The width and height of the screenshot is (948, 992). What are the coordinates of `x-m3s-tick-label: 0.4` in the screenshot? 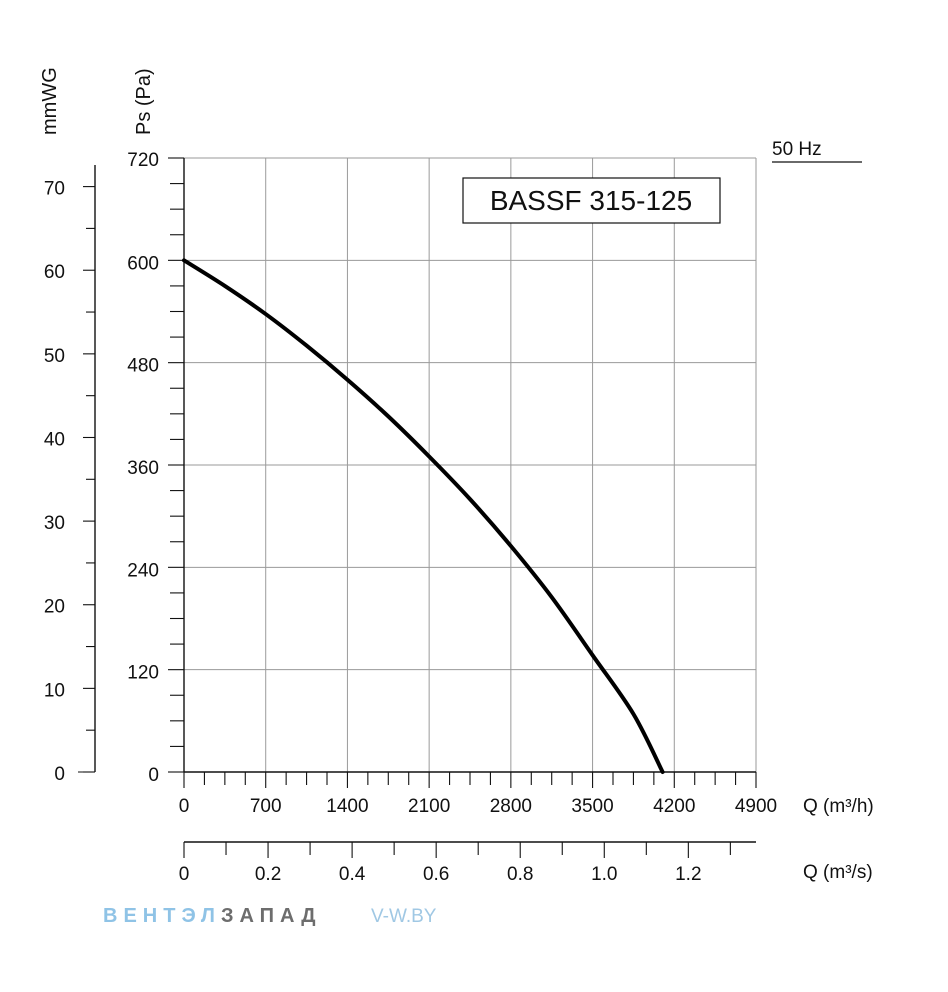 It's located at (352, 874).